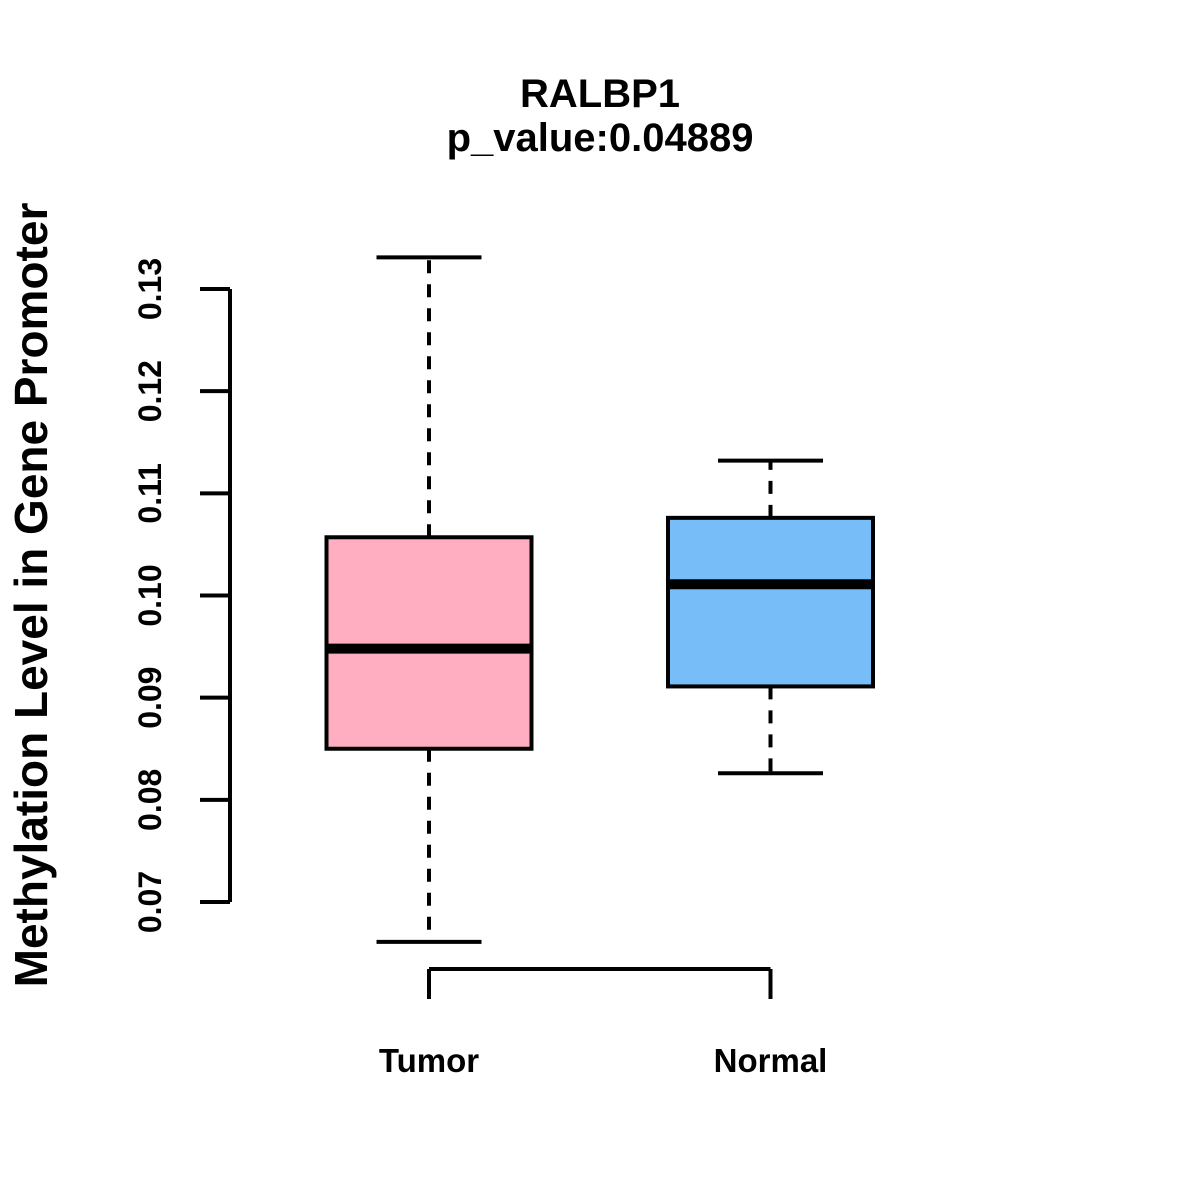 The image size is (1200, 1200). Describe the element at coordinates (150, 902) in the screenshot. I see `y-tick-label-0: 0.07` at that location.